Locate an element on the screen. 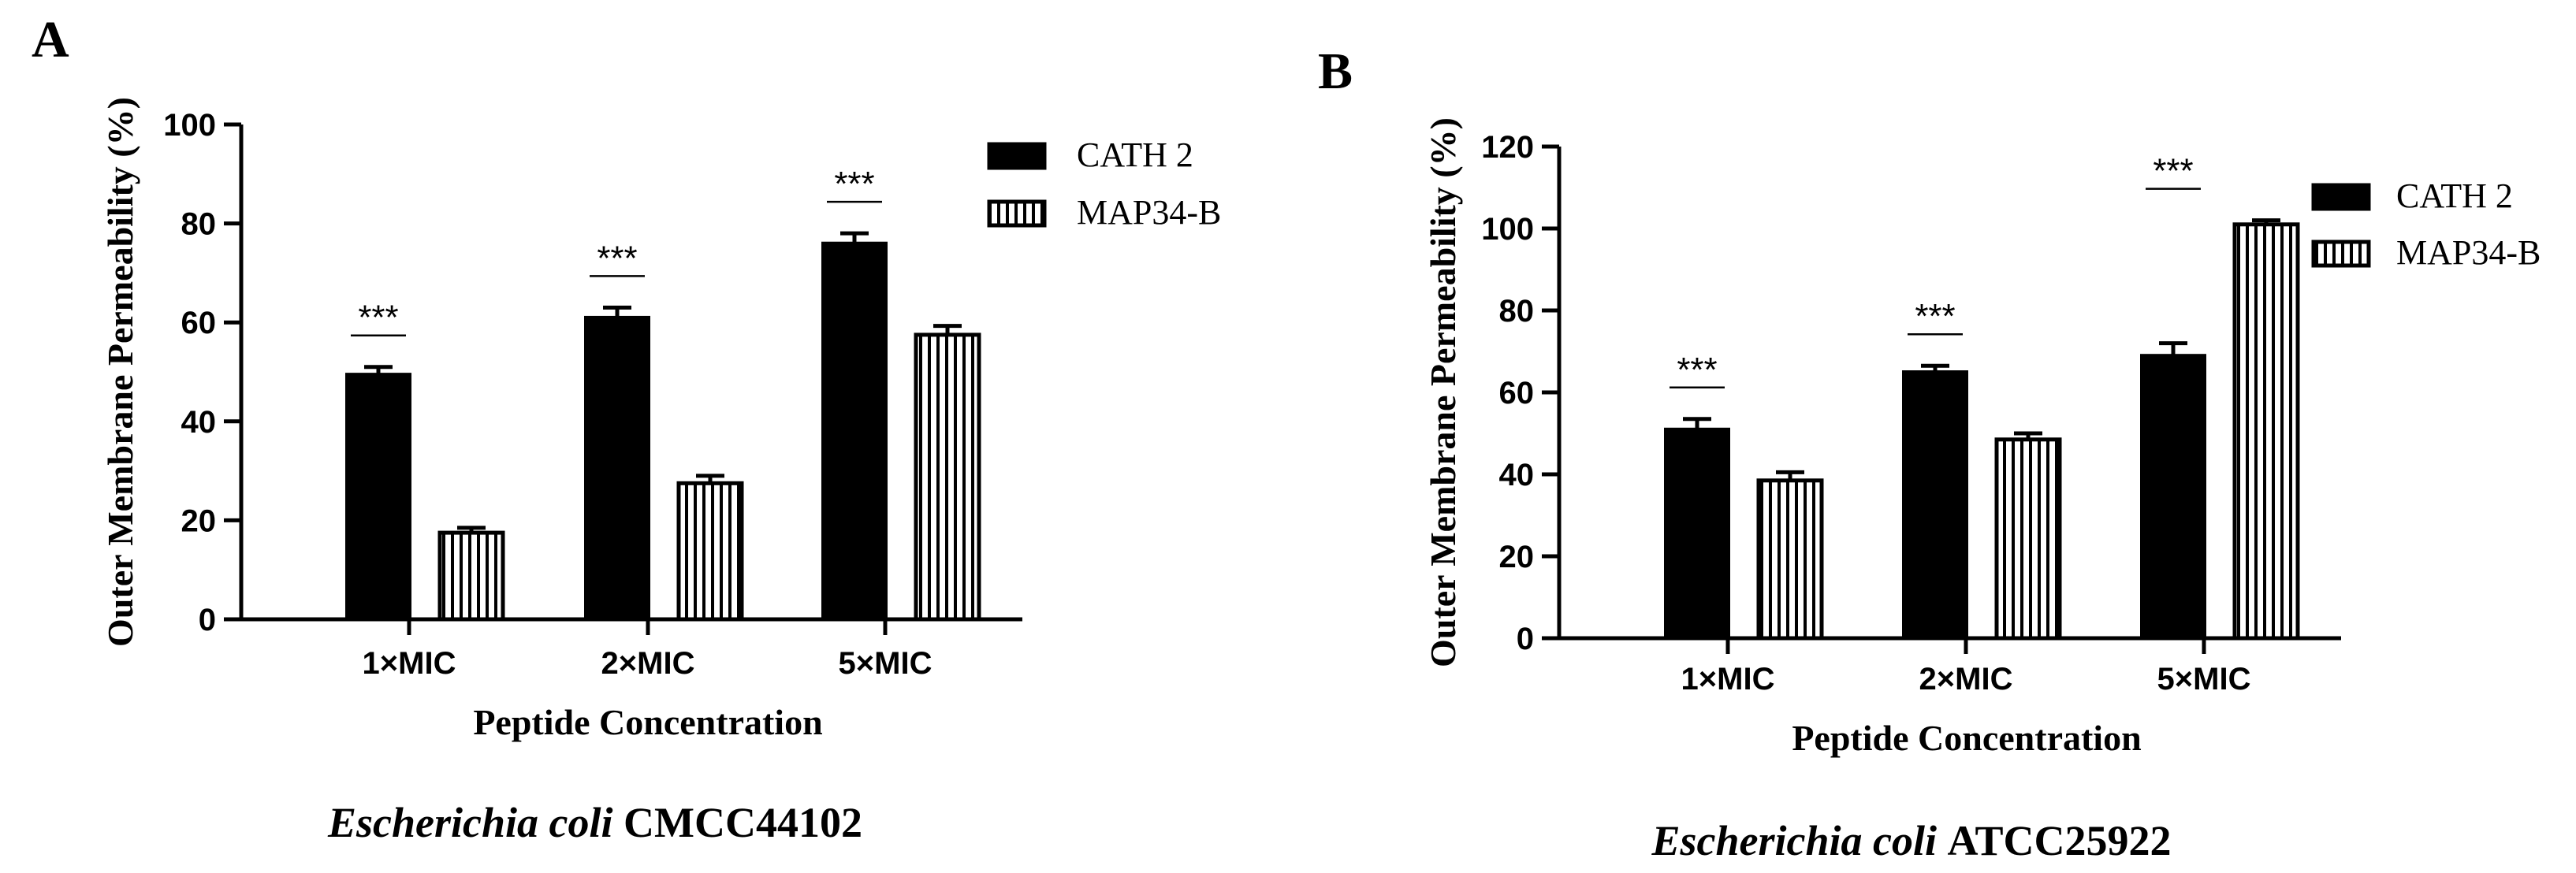 The height and width of the screenshot is (873, 2576). panel-b-caption-species: Escherichia coli is located at coordinates (1799, 840).